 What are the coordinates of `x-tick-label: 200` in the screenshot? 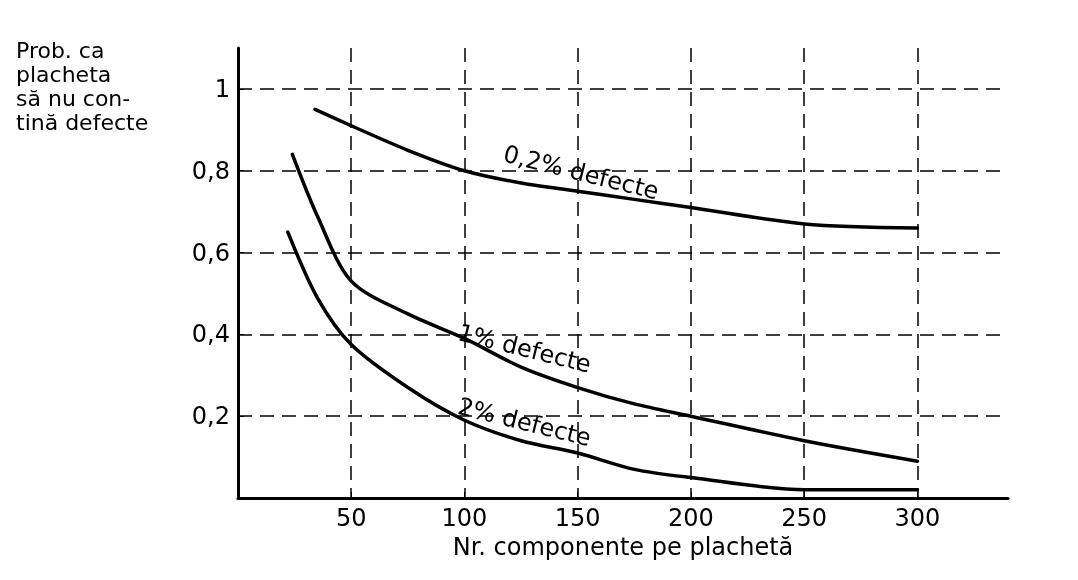 It's located at (691, 518).